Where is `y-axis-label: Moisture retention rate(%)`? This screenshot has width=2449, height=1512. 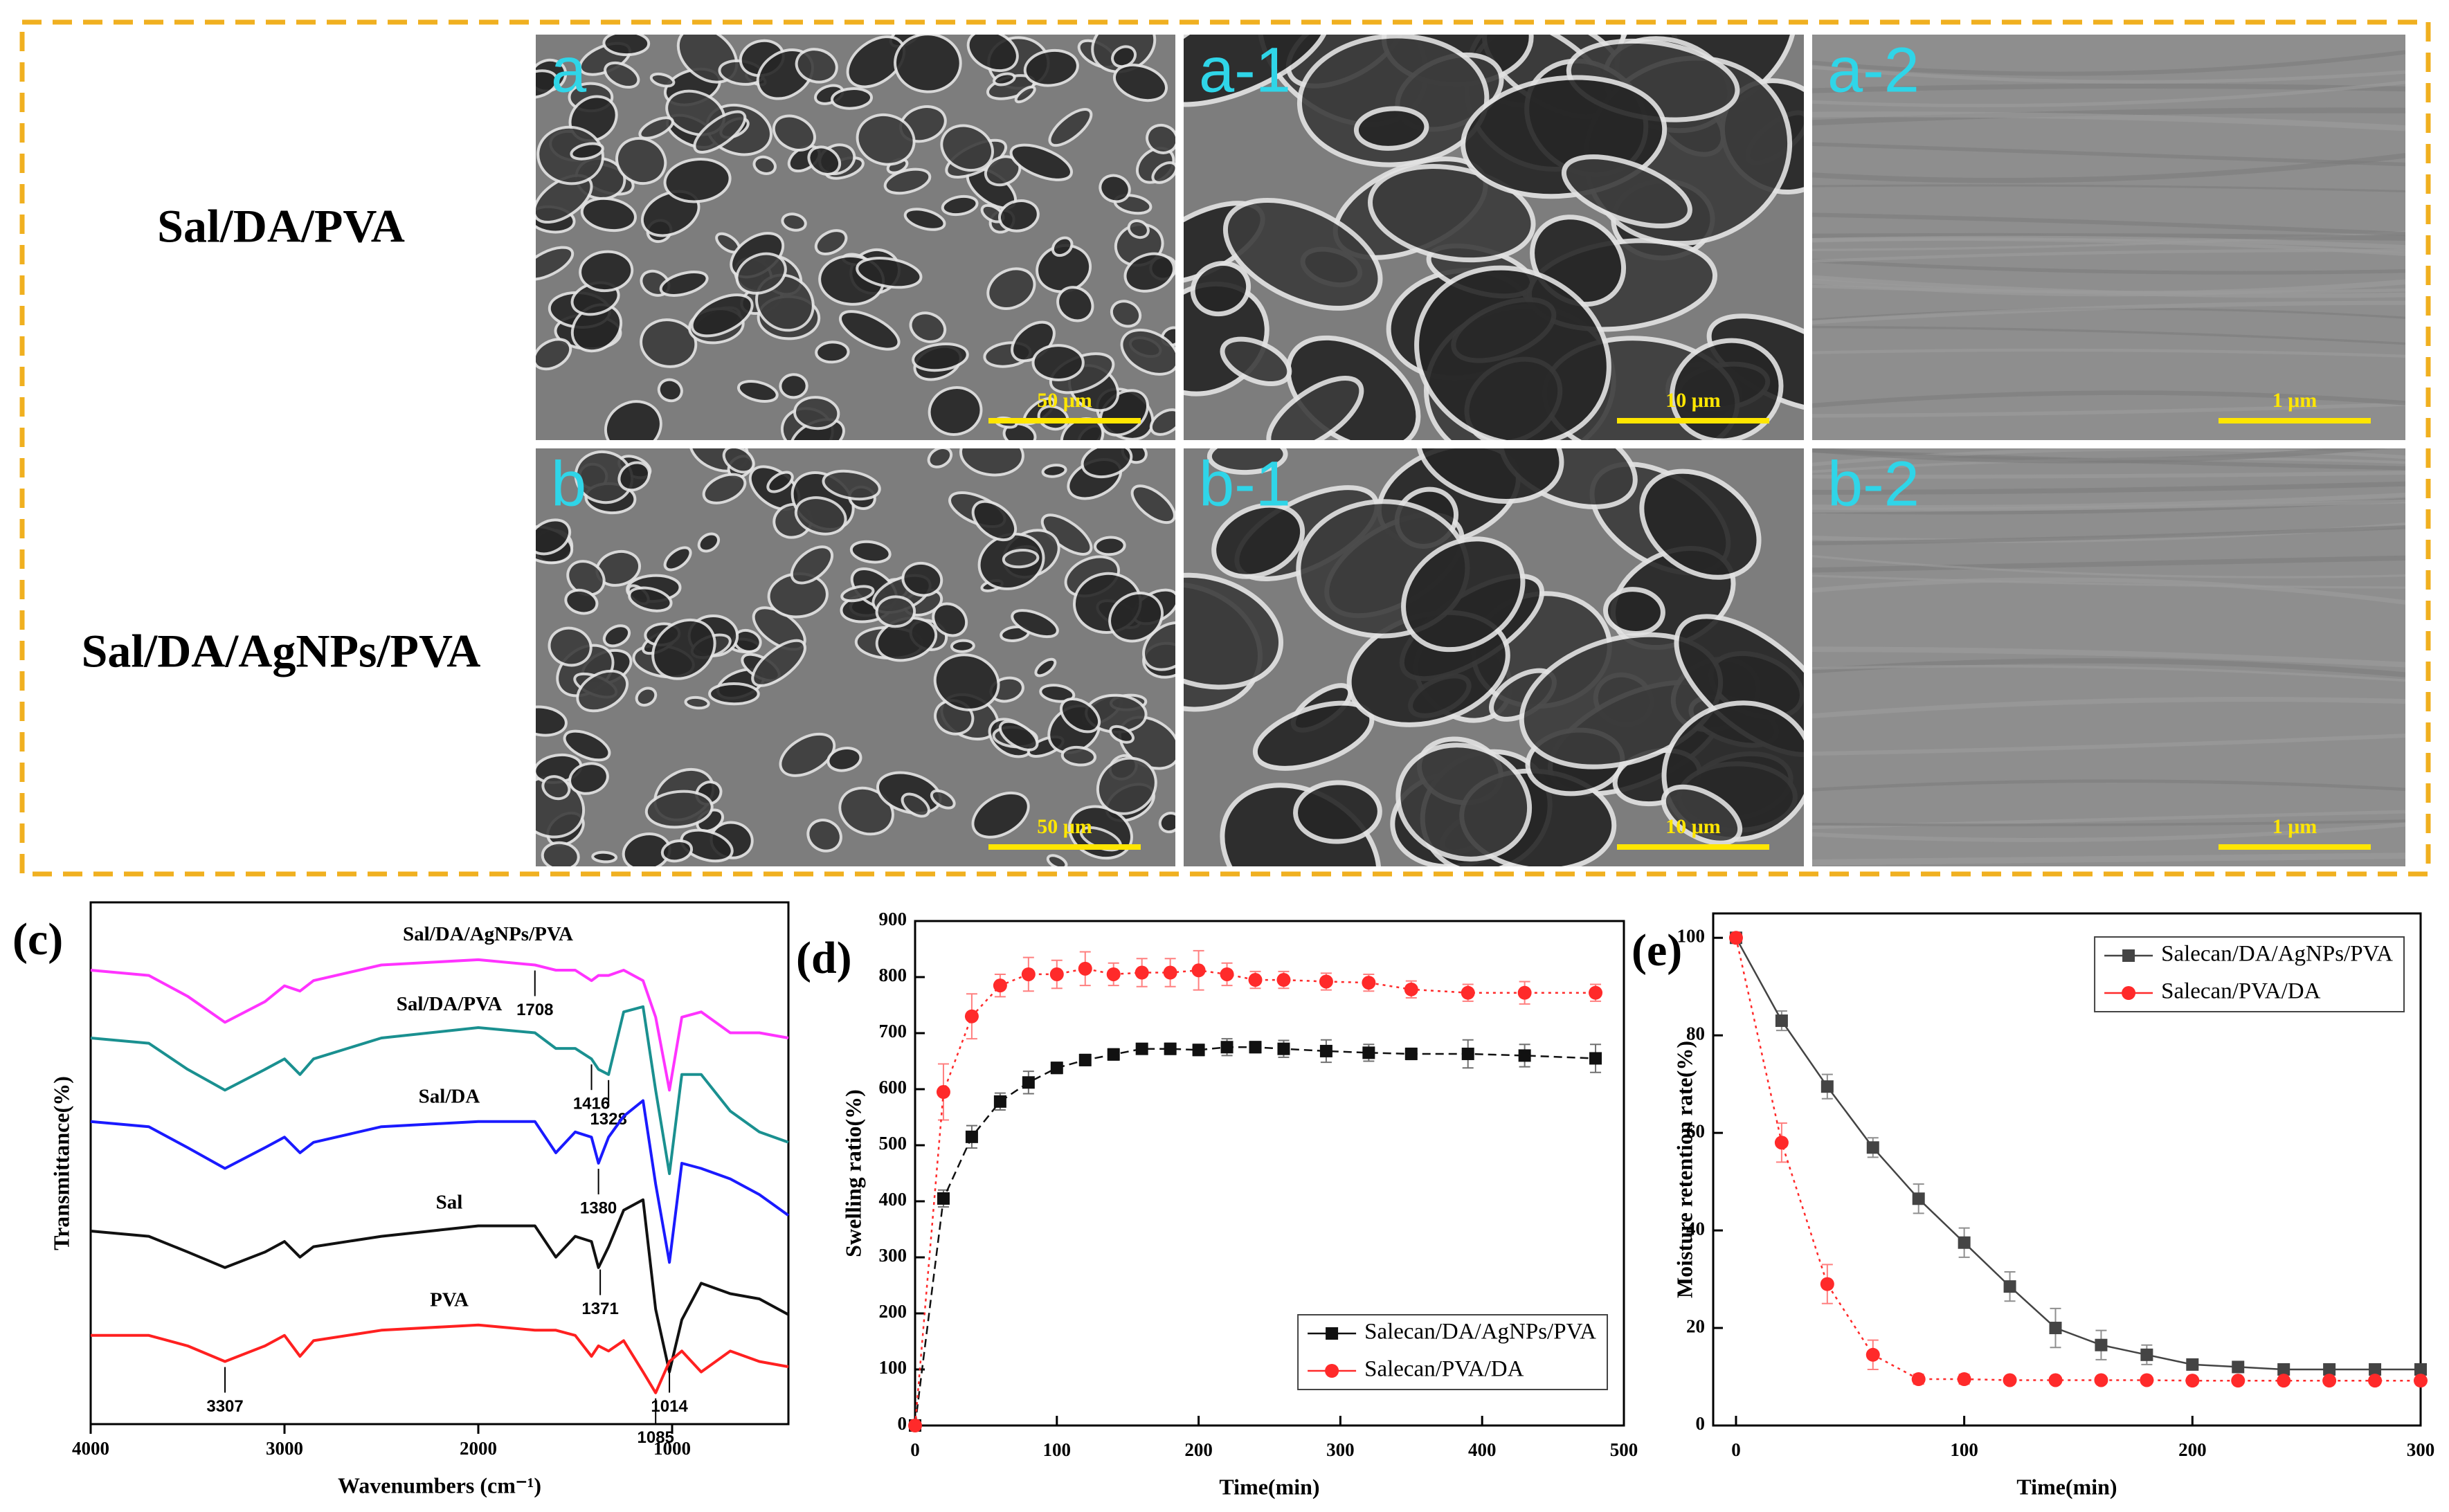
y-axis-label: Moisture retention rate(%) is located at coordinates (1684, 1169).